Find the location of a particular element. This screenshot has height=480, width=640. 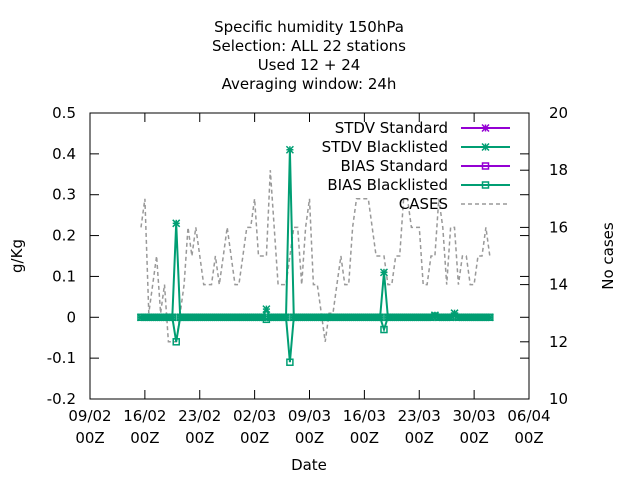

x-tick-label-date: 02/03 is located at coordinates (254, 416).